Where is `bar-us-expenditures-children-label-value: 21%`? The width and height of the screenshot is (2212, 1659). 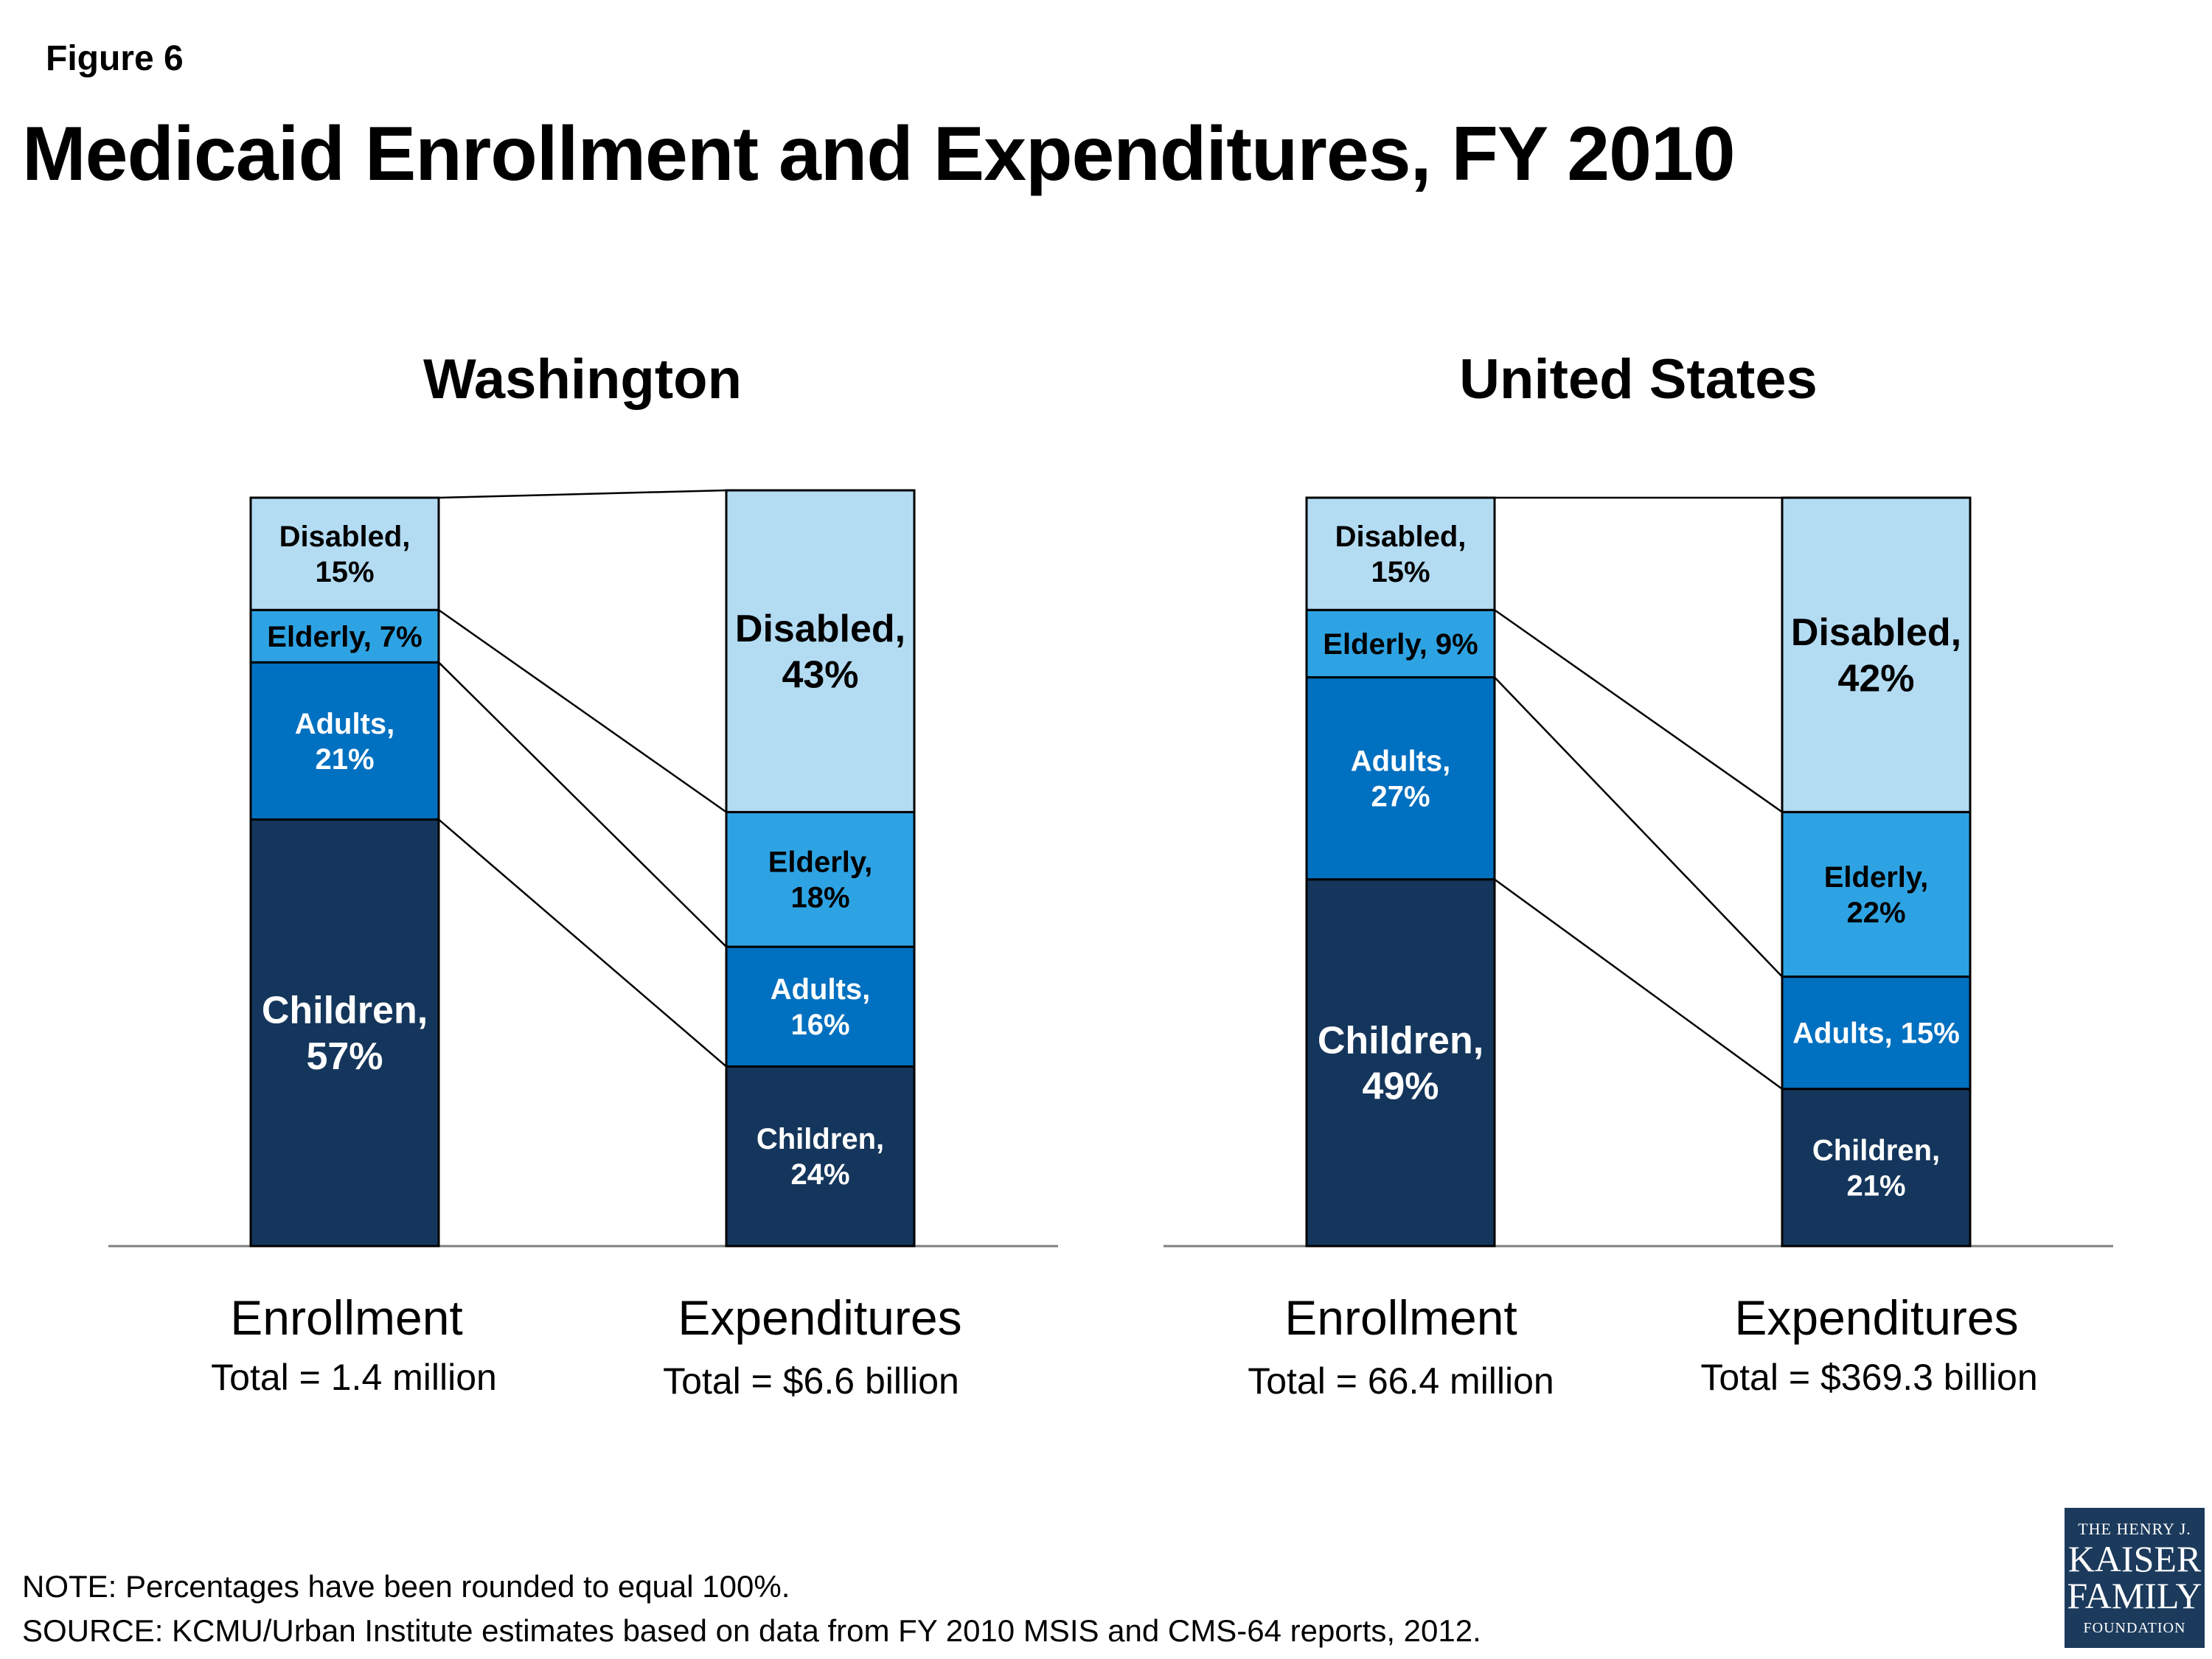 bar-us-expenditures-children-label-value: 21% is located at coordinates (1875, 1185).